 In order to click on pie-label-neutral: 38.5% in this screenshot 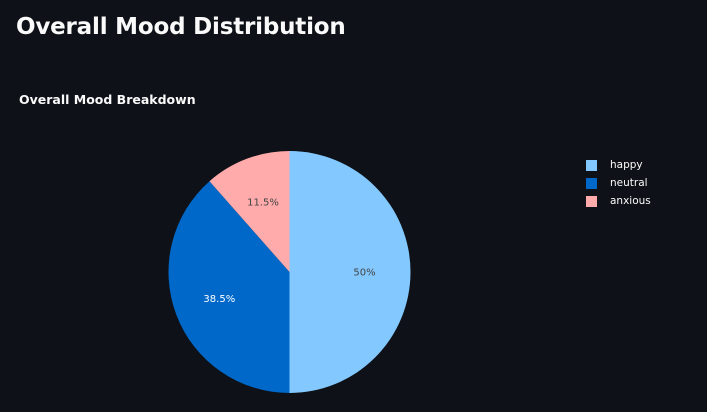, I will do `click(219, 299)`.